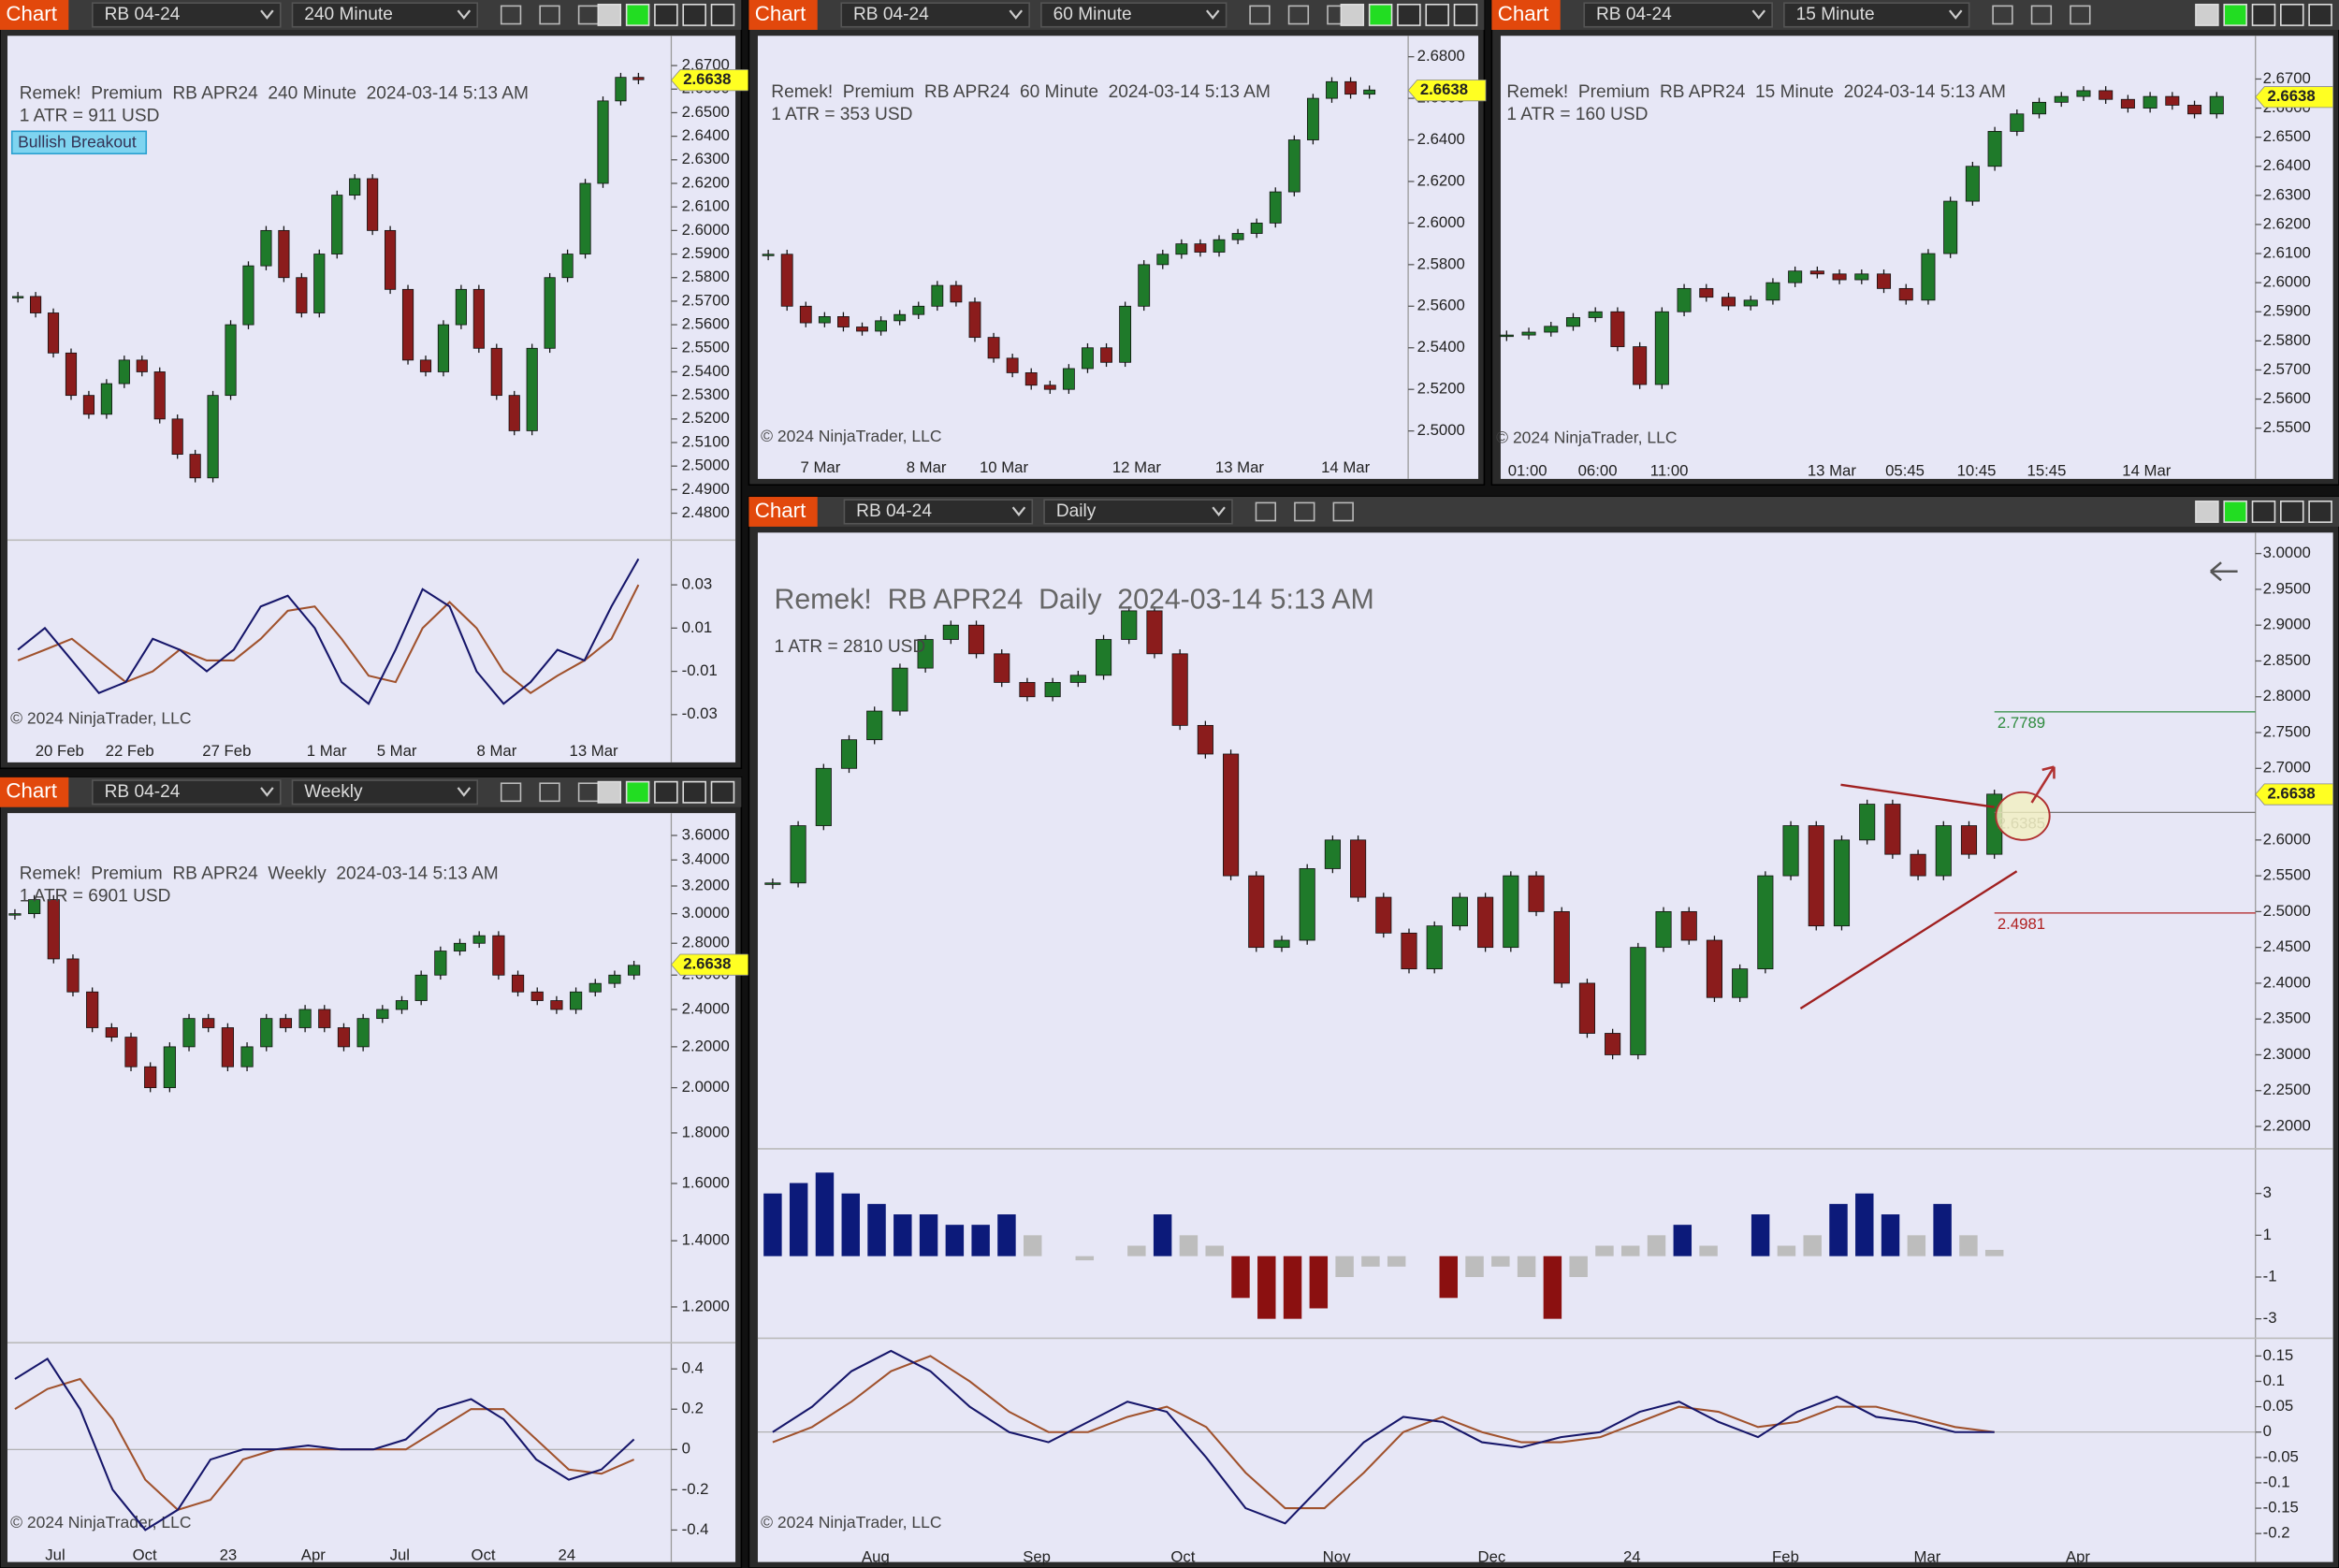  I want to click on price-tag-label: 2.6638, so click(2291, 96).